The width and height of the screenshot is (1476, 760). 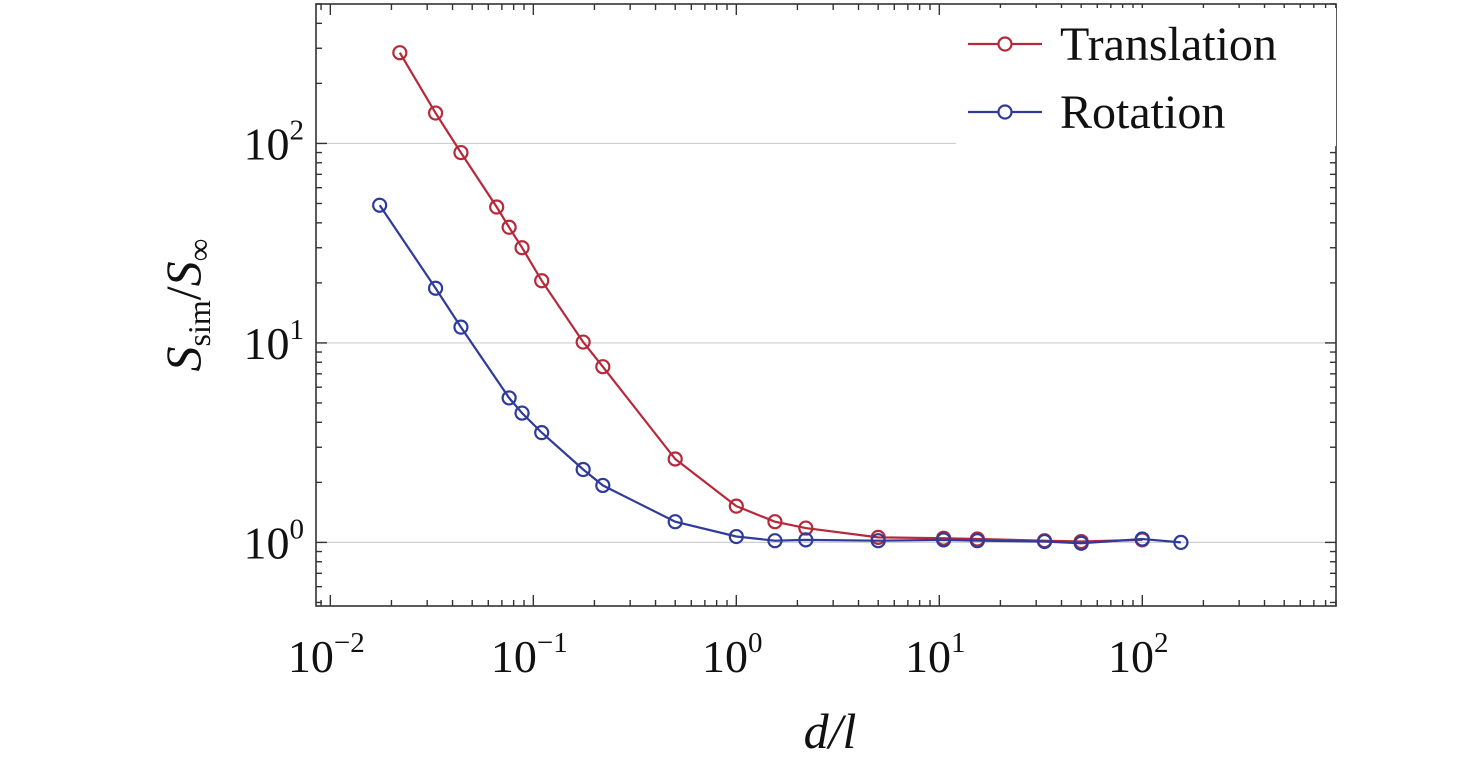 I want to click on y-axis-label: Ssim/S∞, so click(x=186, y=305).